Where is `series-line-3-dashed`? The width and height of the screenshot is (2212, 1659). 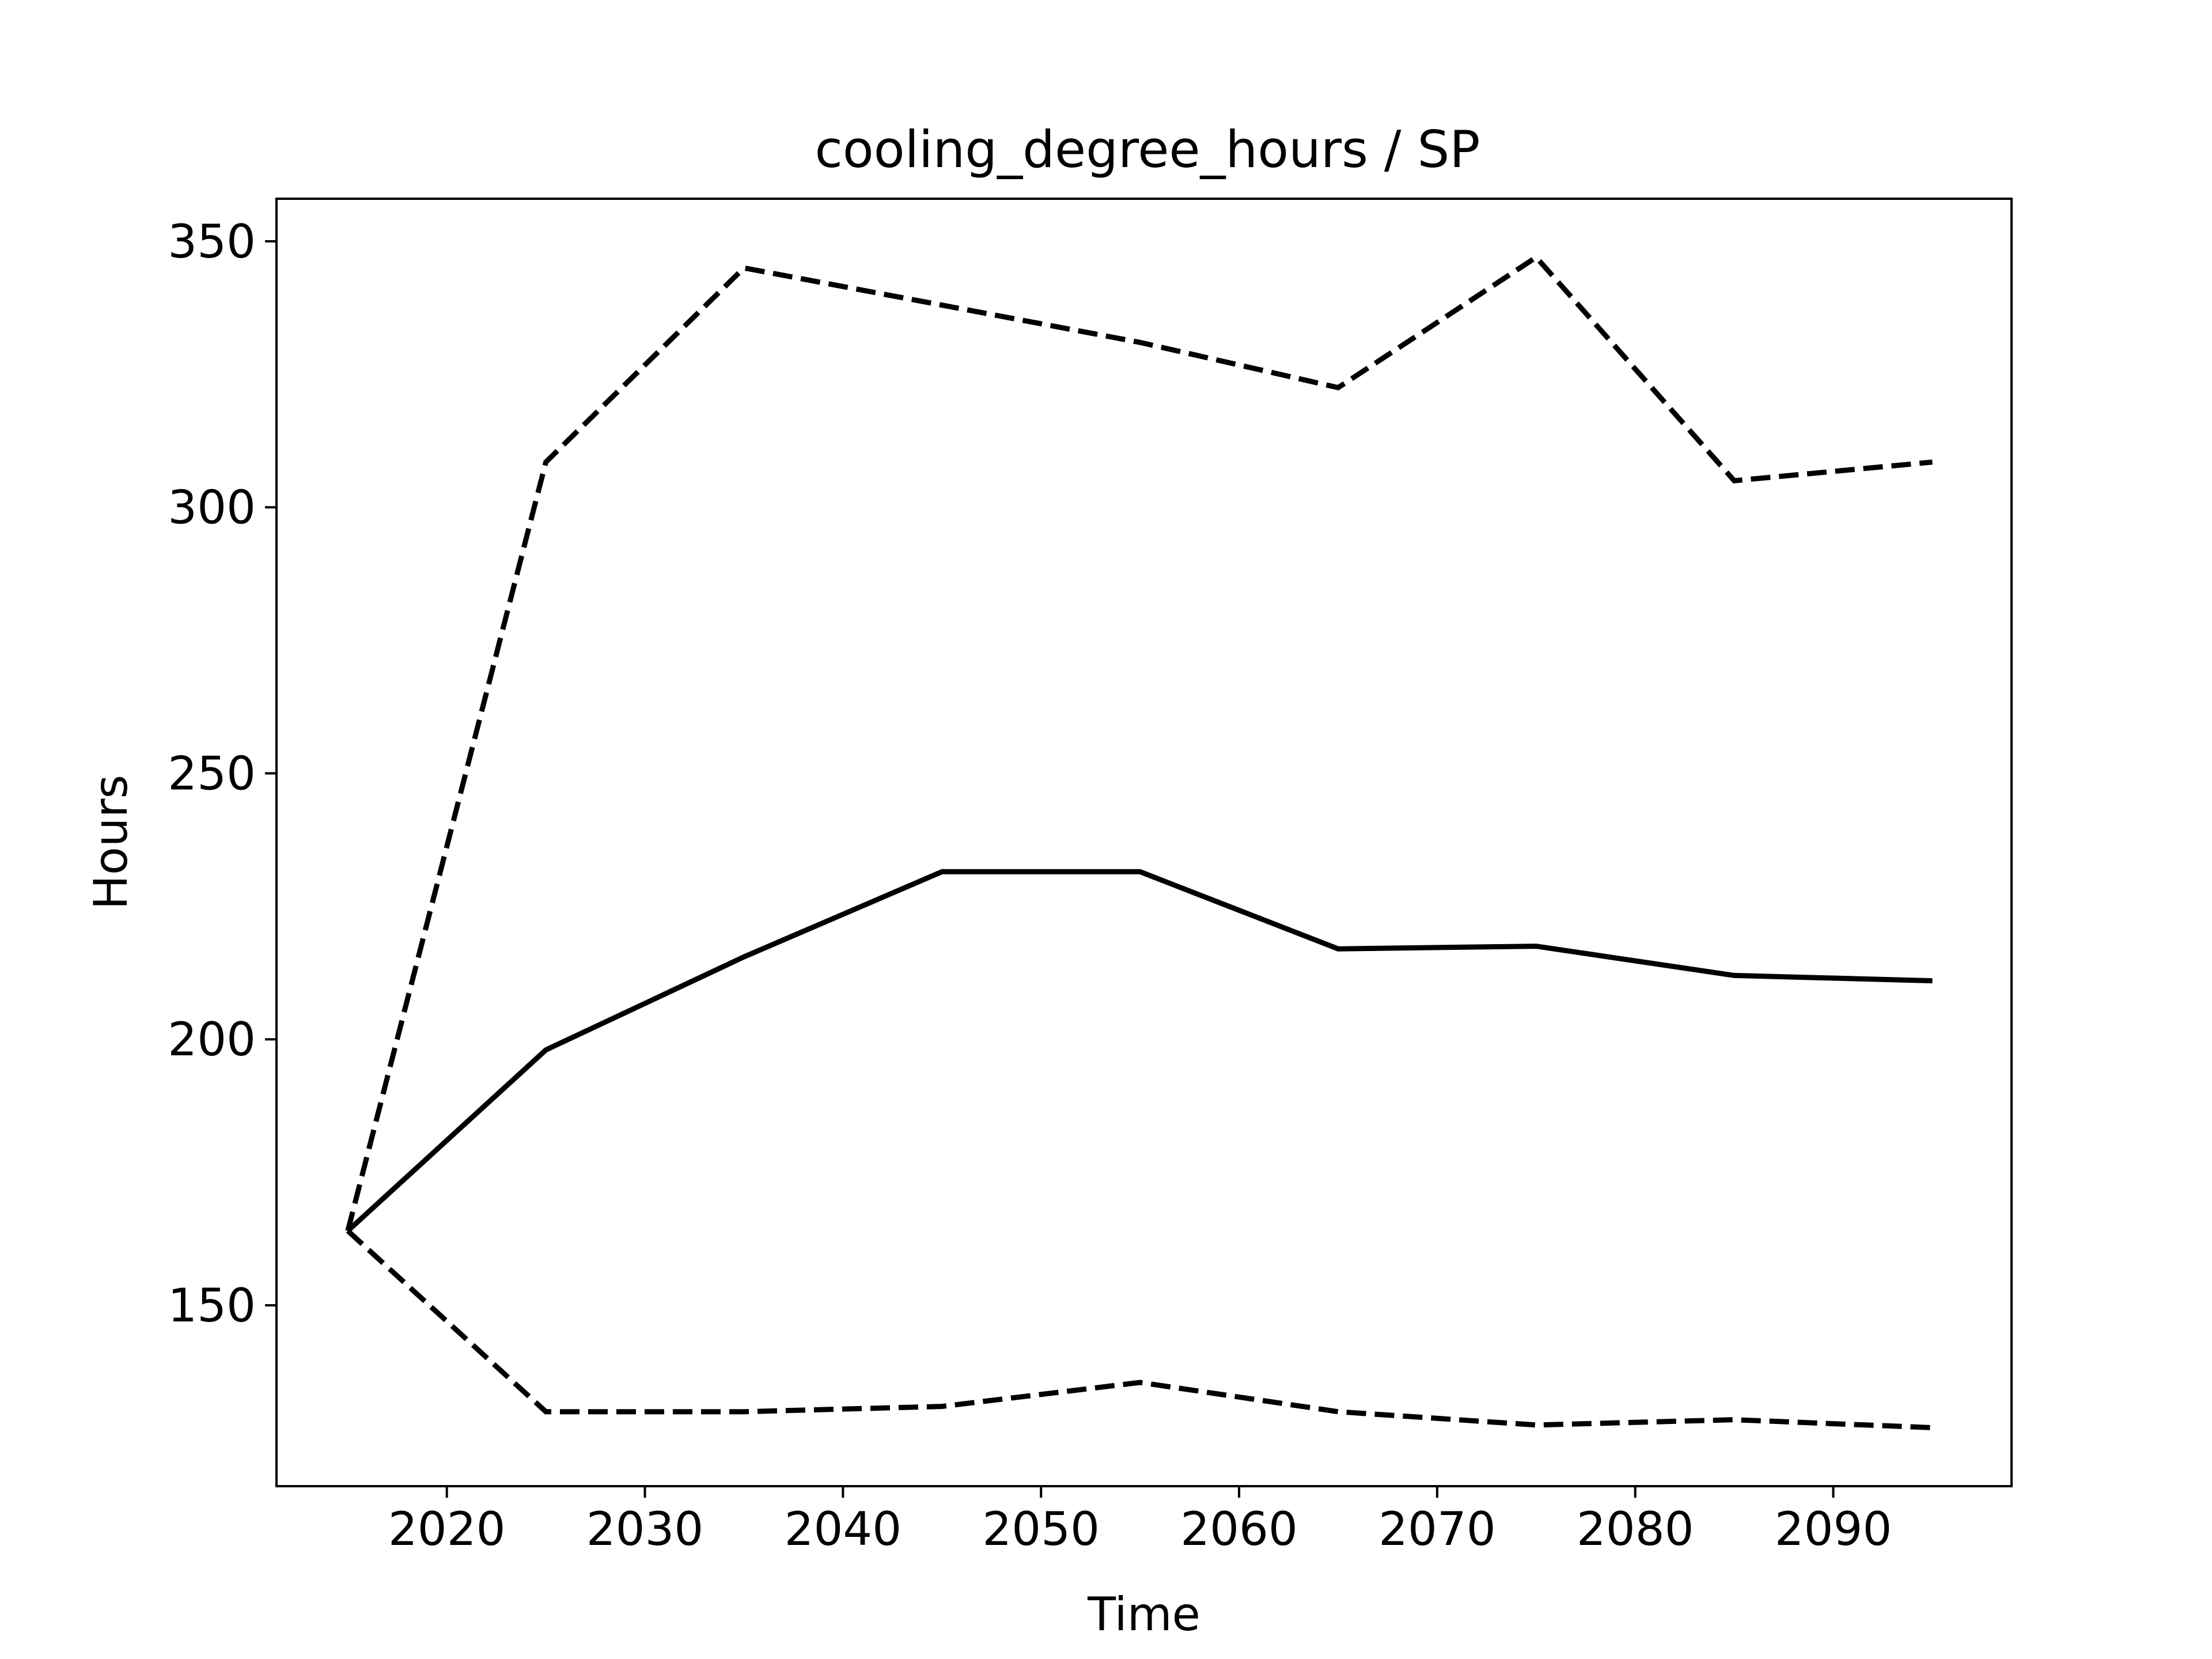 series-line-3-dashed is located at coordinates (1139, 1329).